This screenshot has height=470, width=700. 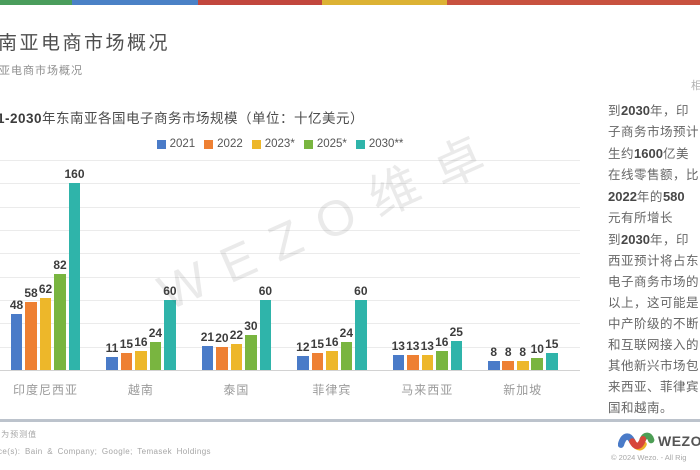 What do you see at coordinates (251, 352) in the screenshot?
I see `bar-泰国-2025` at bounding box center [251, 352].